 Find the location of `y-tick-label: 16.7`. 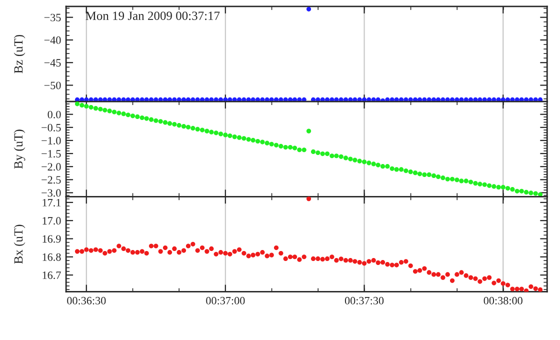

y-tick-label: 16.7 is located at coordinates (51, 276).